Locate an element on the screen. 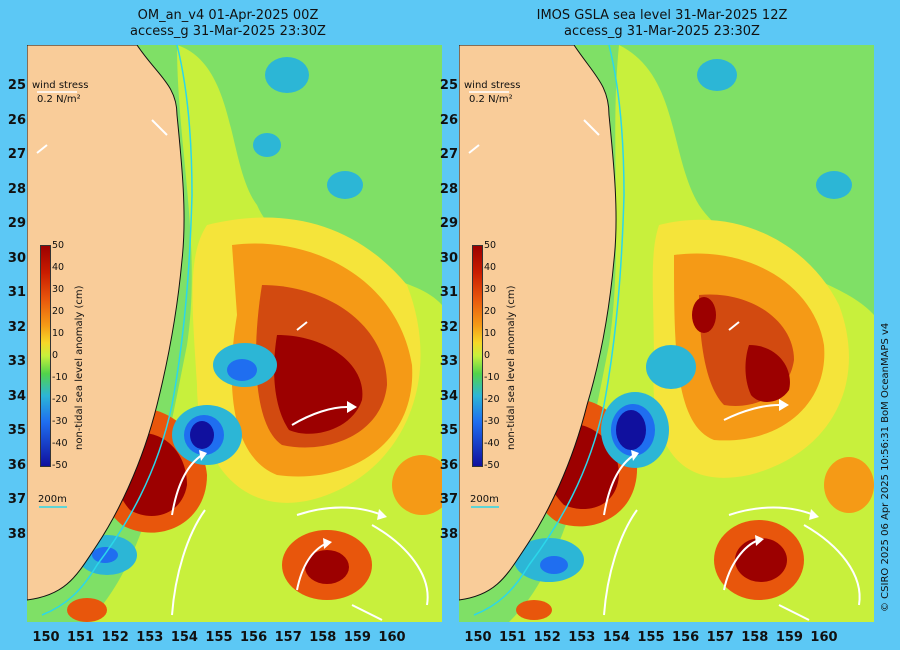  left-lat-tick: 34 is located at coordinates (16, 396).